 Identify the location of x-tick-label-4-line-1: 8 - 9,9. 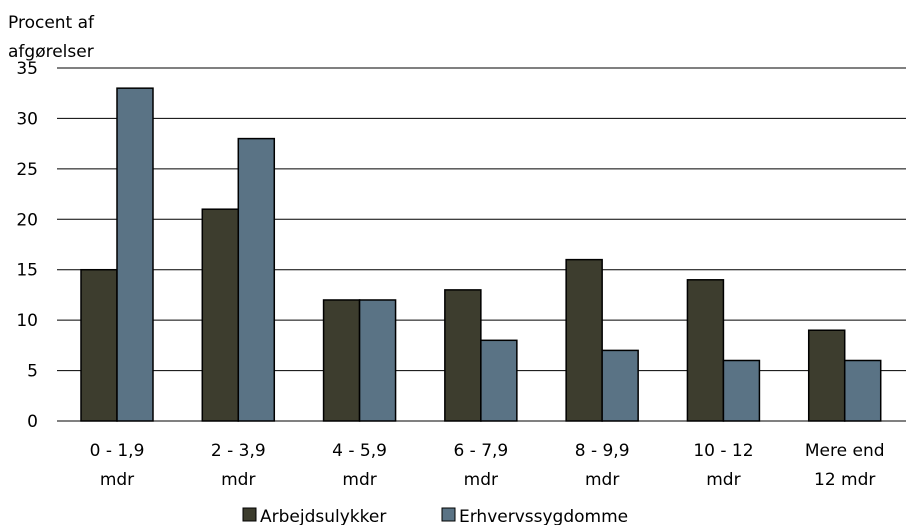
(602, 451).